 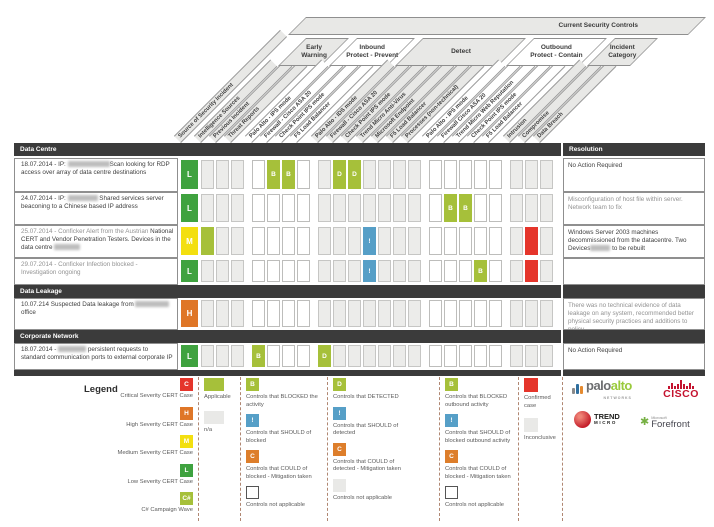 What do you see at coordinates (159, 424) in the screenshot?
I see `legend-label: High Severity CERT Case` at bounding box center [159, 424].